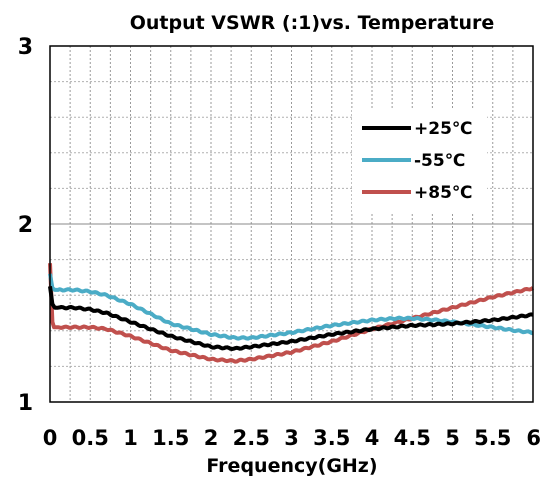  I want to click on legend-label: +25℃, so click(443, 129).